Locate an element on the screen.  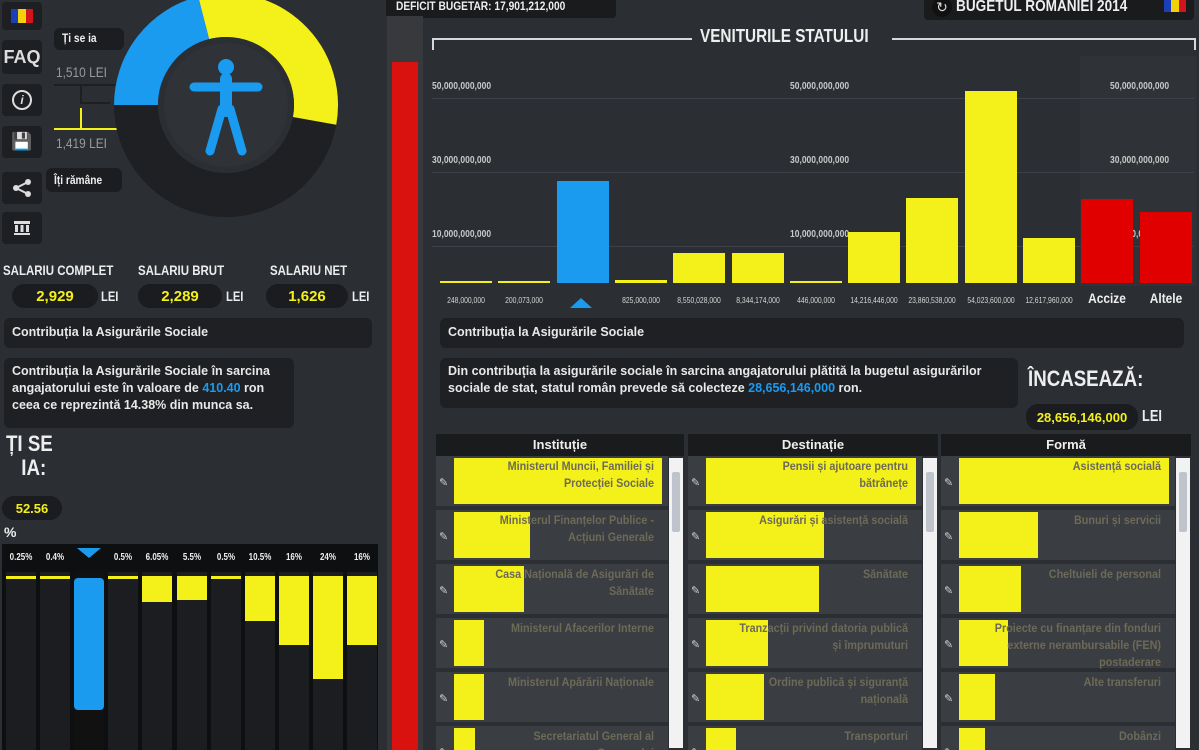
info-button: i is located at coordinates (22, 100).